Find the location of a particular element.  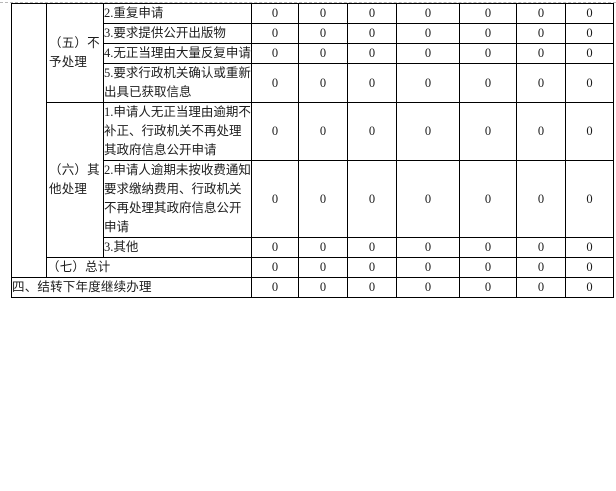

item-label: 2.重复申请 is located at coordinates (177, 13).